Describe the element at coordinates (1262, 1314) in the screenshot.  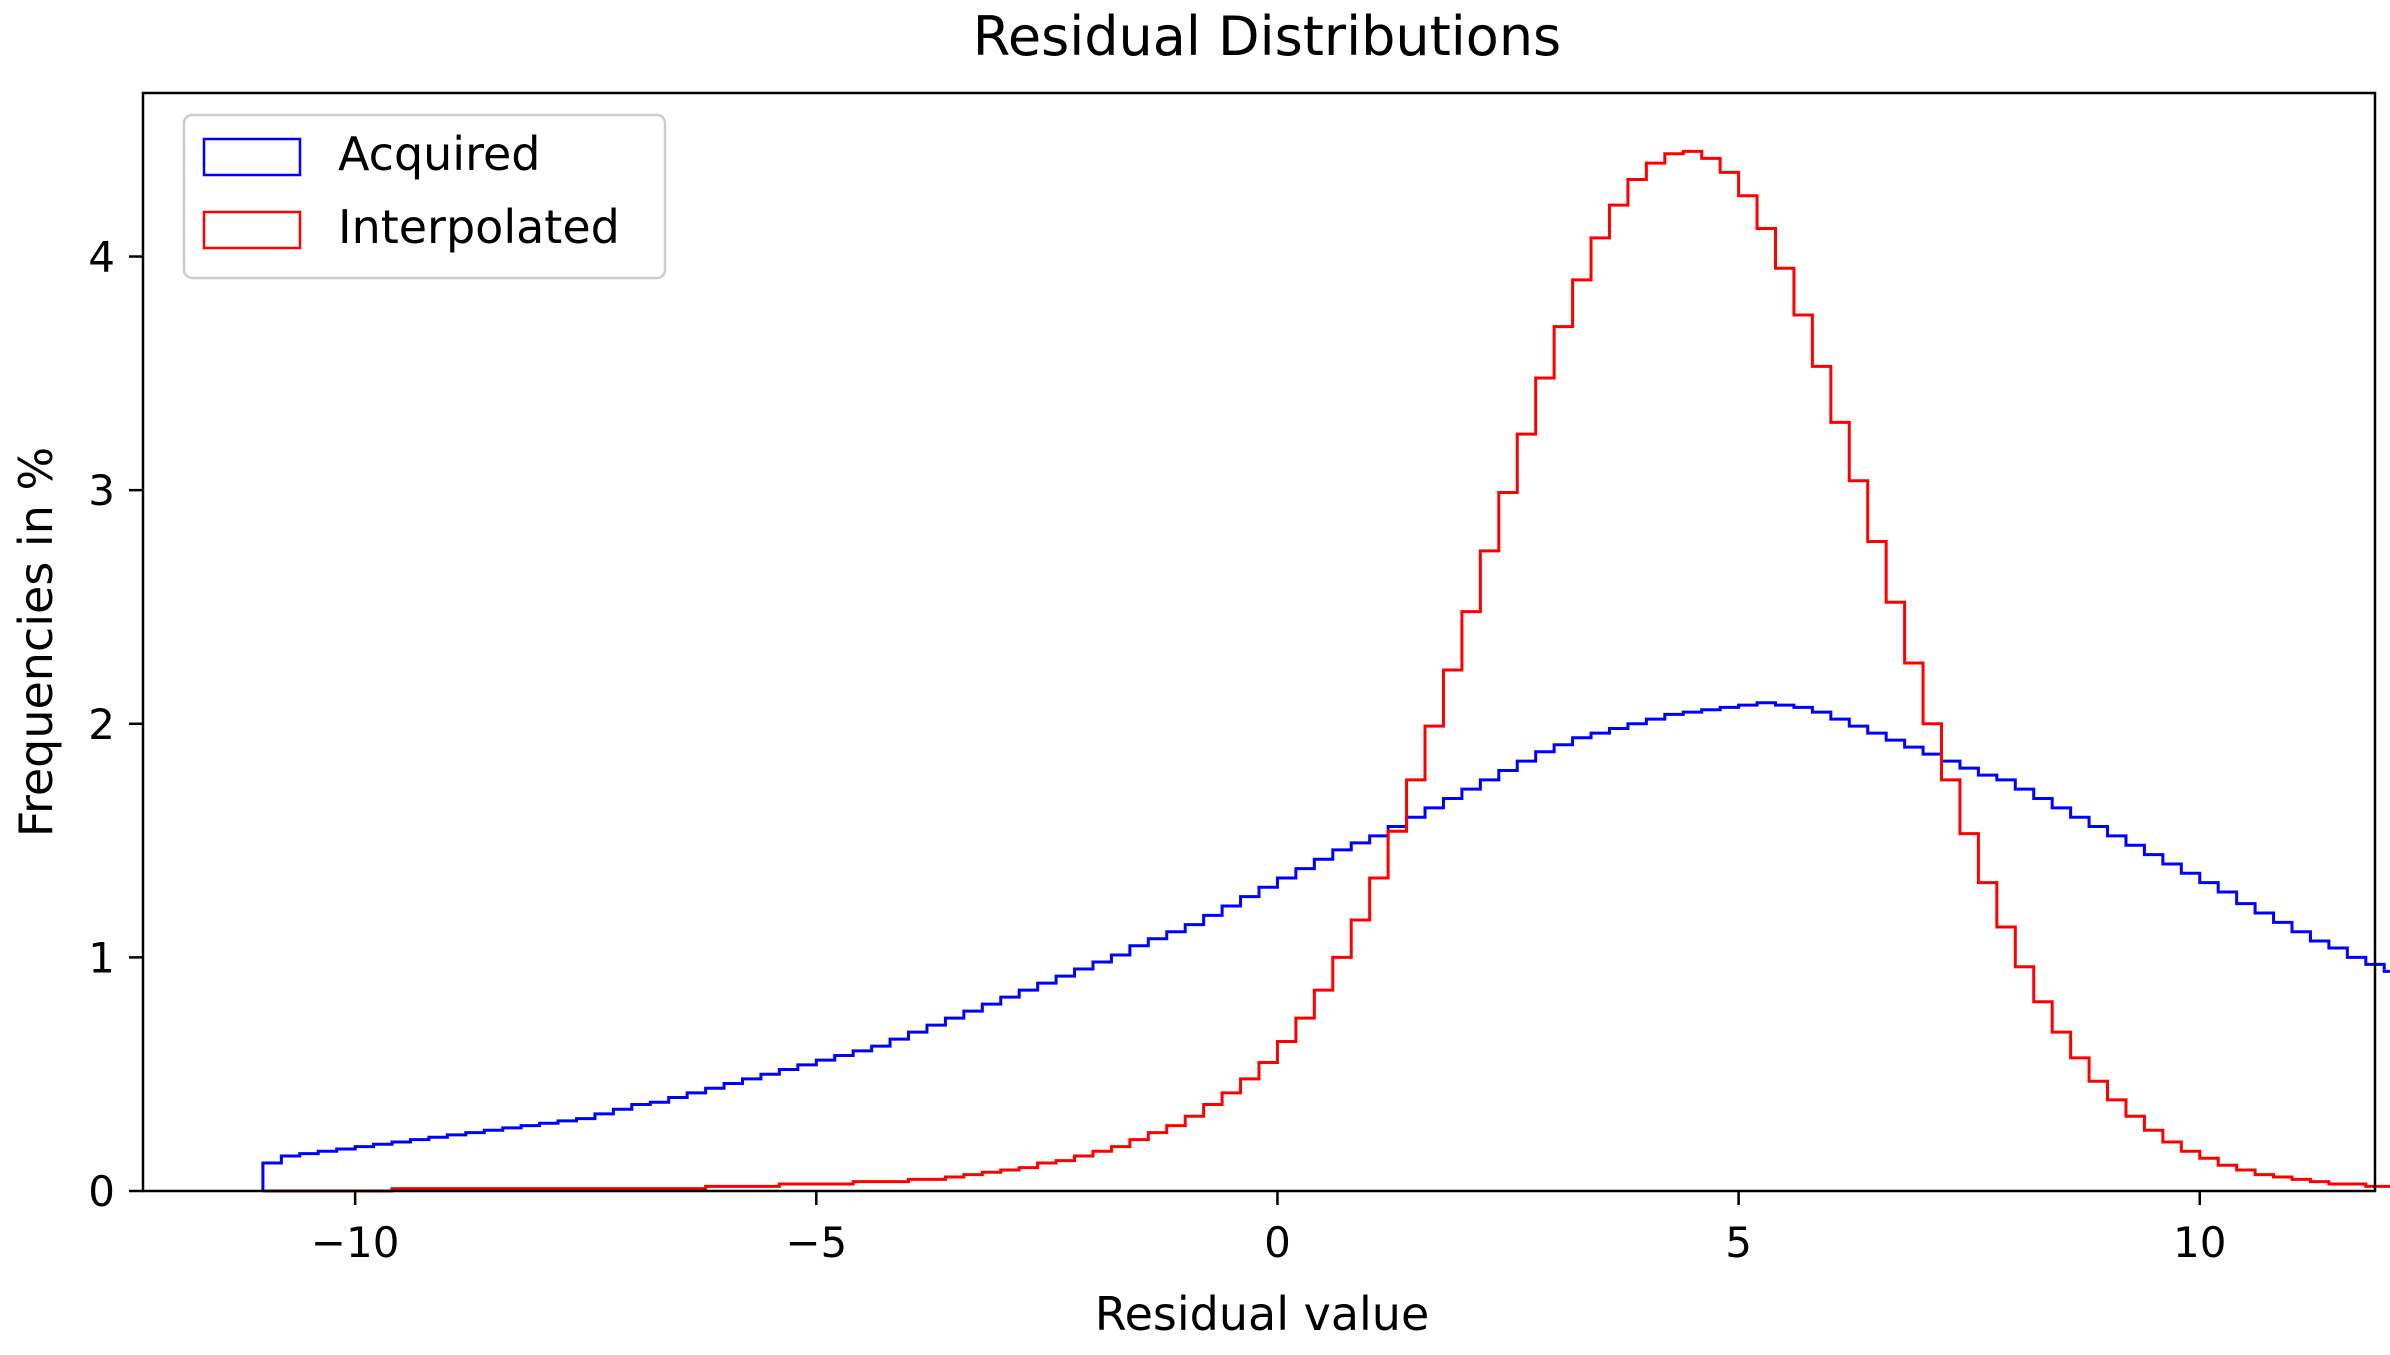
I see `x-axis-label: Residual value` at that location.